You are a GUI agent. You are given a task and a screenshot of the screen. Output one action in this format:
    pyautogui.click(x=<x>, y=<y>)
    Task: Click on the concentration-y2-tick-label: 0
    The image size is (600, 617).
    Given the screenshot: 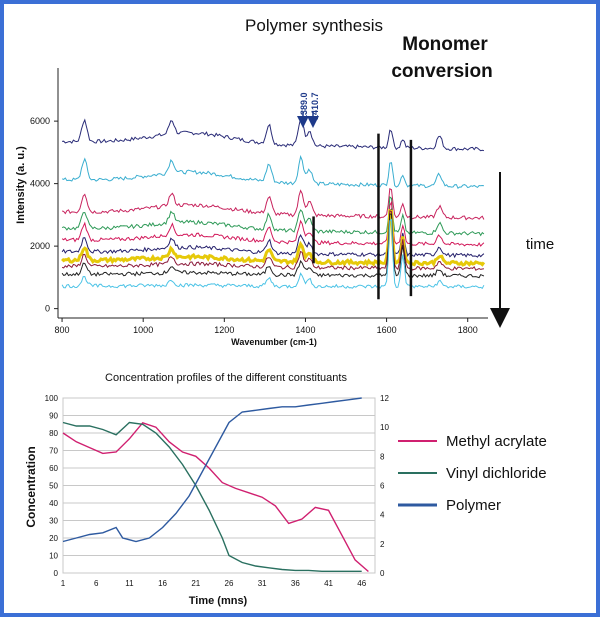 What is the action you would take?
    pyautogui.click(x=382, y=573)
    